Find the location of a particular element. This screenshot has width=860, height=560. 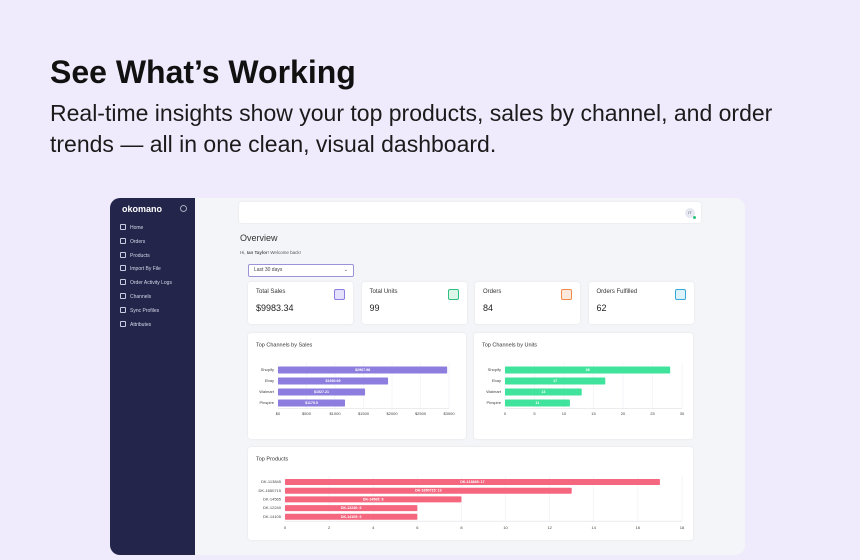

stat-value: $9983.34 is located at coordinates (275, 308).